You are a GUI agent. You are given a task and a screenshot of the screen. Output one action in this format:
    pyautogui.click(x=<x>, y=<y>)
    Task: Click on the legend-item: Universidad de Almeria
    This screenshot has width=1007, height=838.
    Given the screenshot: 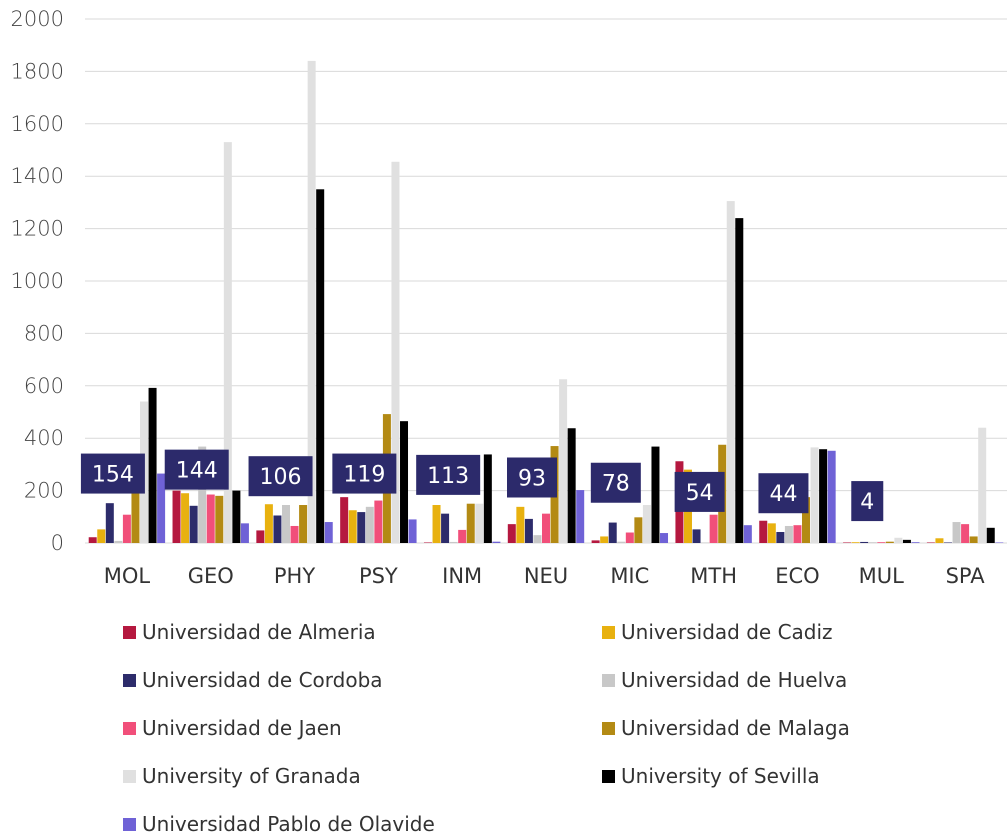 What is the action you would take?
    pyautogui.click(x=249, y=632)
    